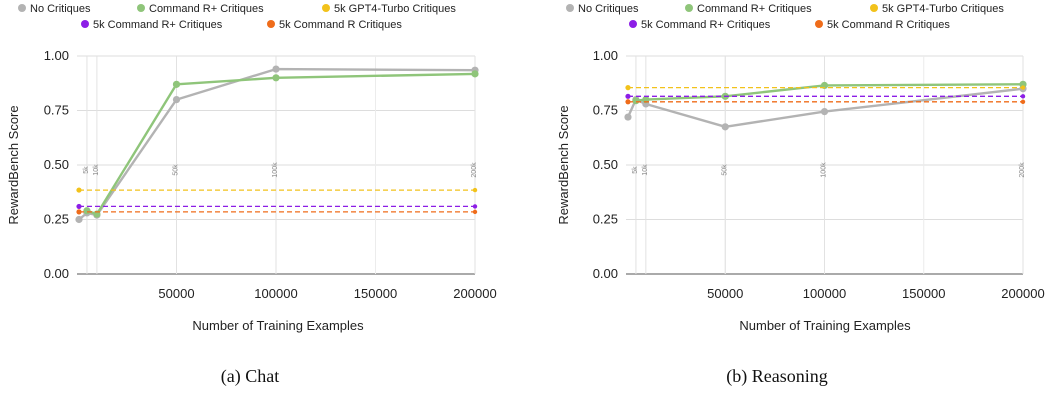 This screenshot has height=399, width=1045. I want to click on chart-caption: (a) Chat, so click(250, 376).